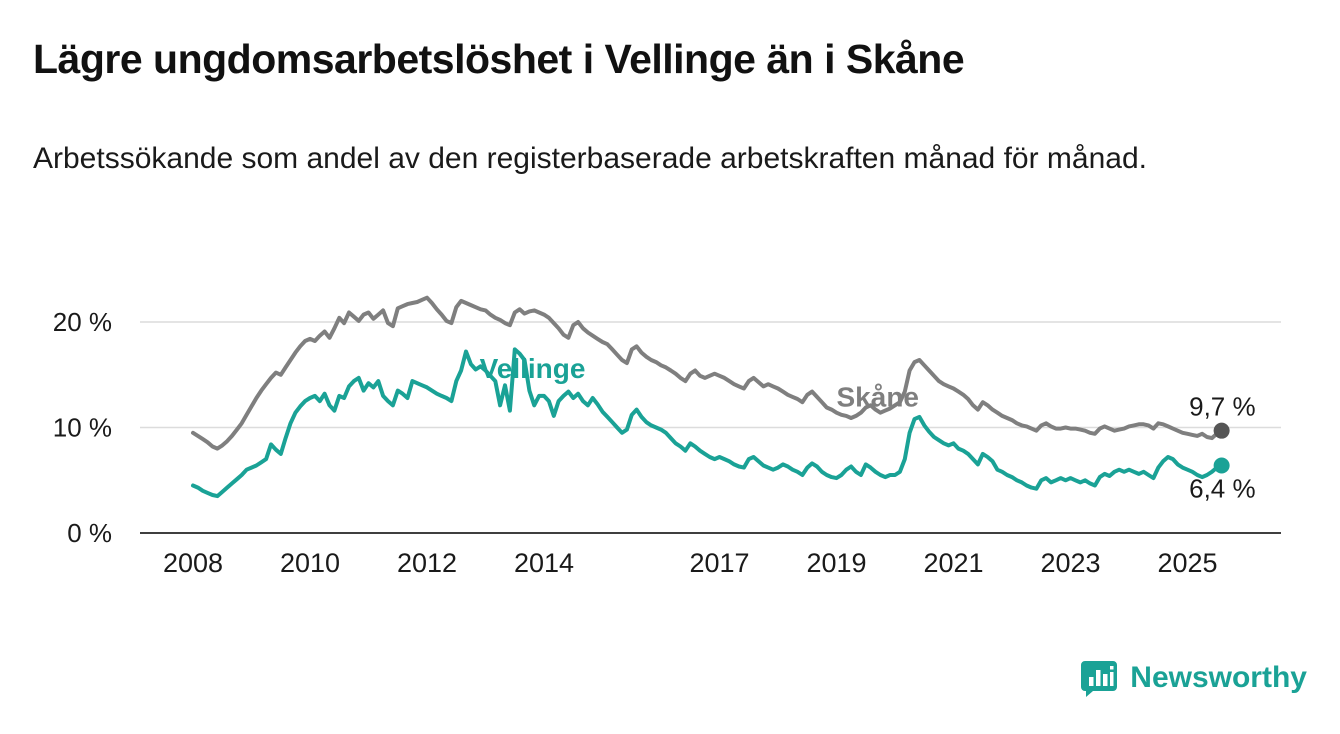  I want to click on y-axis-tick-label: 10 %, so click(82, 428).